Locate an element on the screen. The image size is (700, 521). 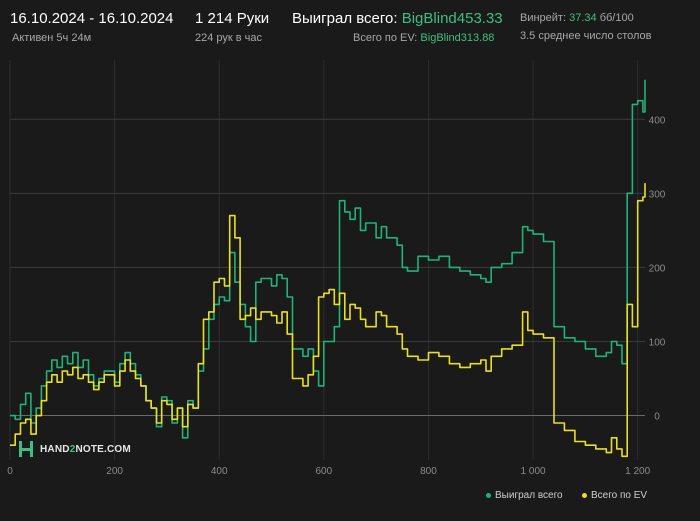
ev-total-value: BigBlind313.88 is located at coordinates (457, 38).